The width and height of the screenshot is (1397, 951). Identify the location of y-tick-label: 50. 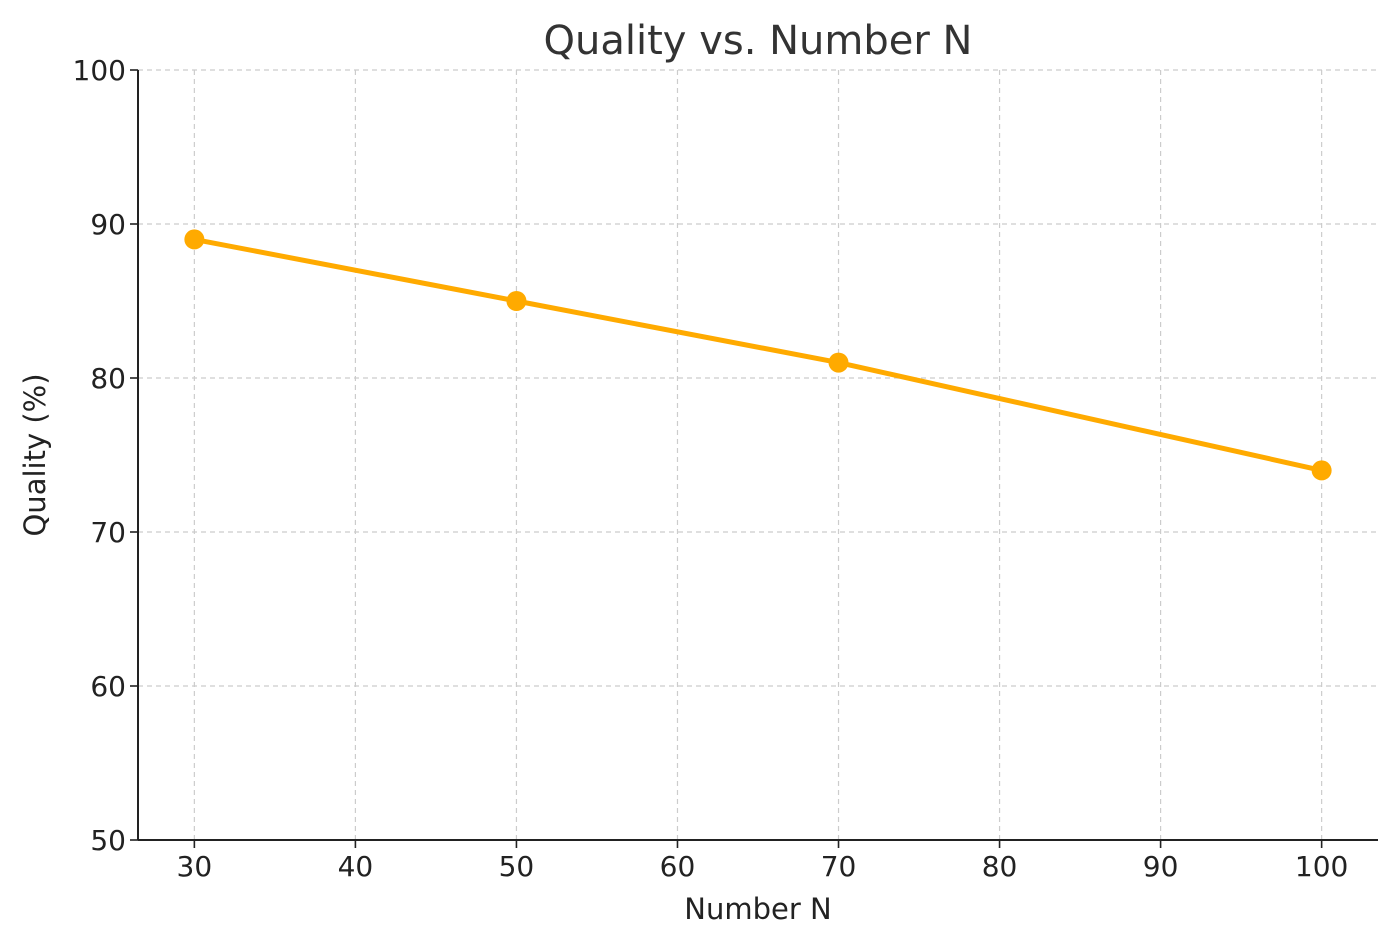
(108, 840).